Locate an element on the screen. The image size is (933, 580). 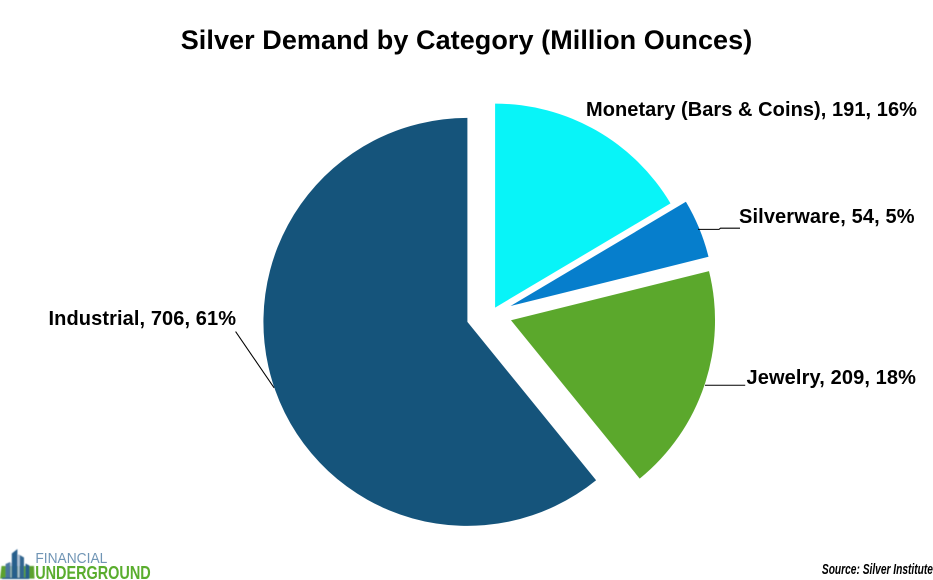
svg-text: FINANCIAL is located at coordinates (71, 558).